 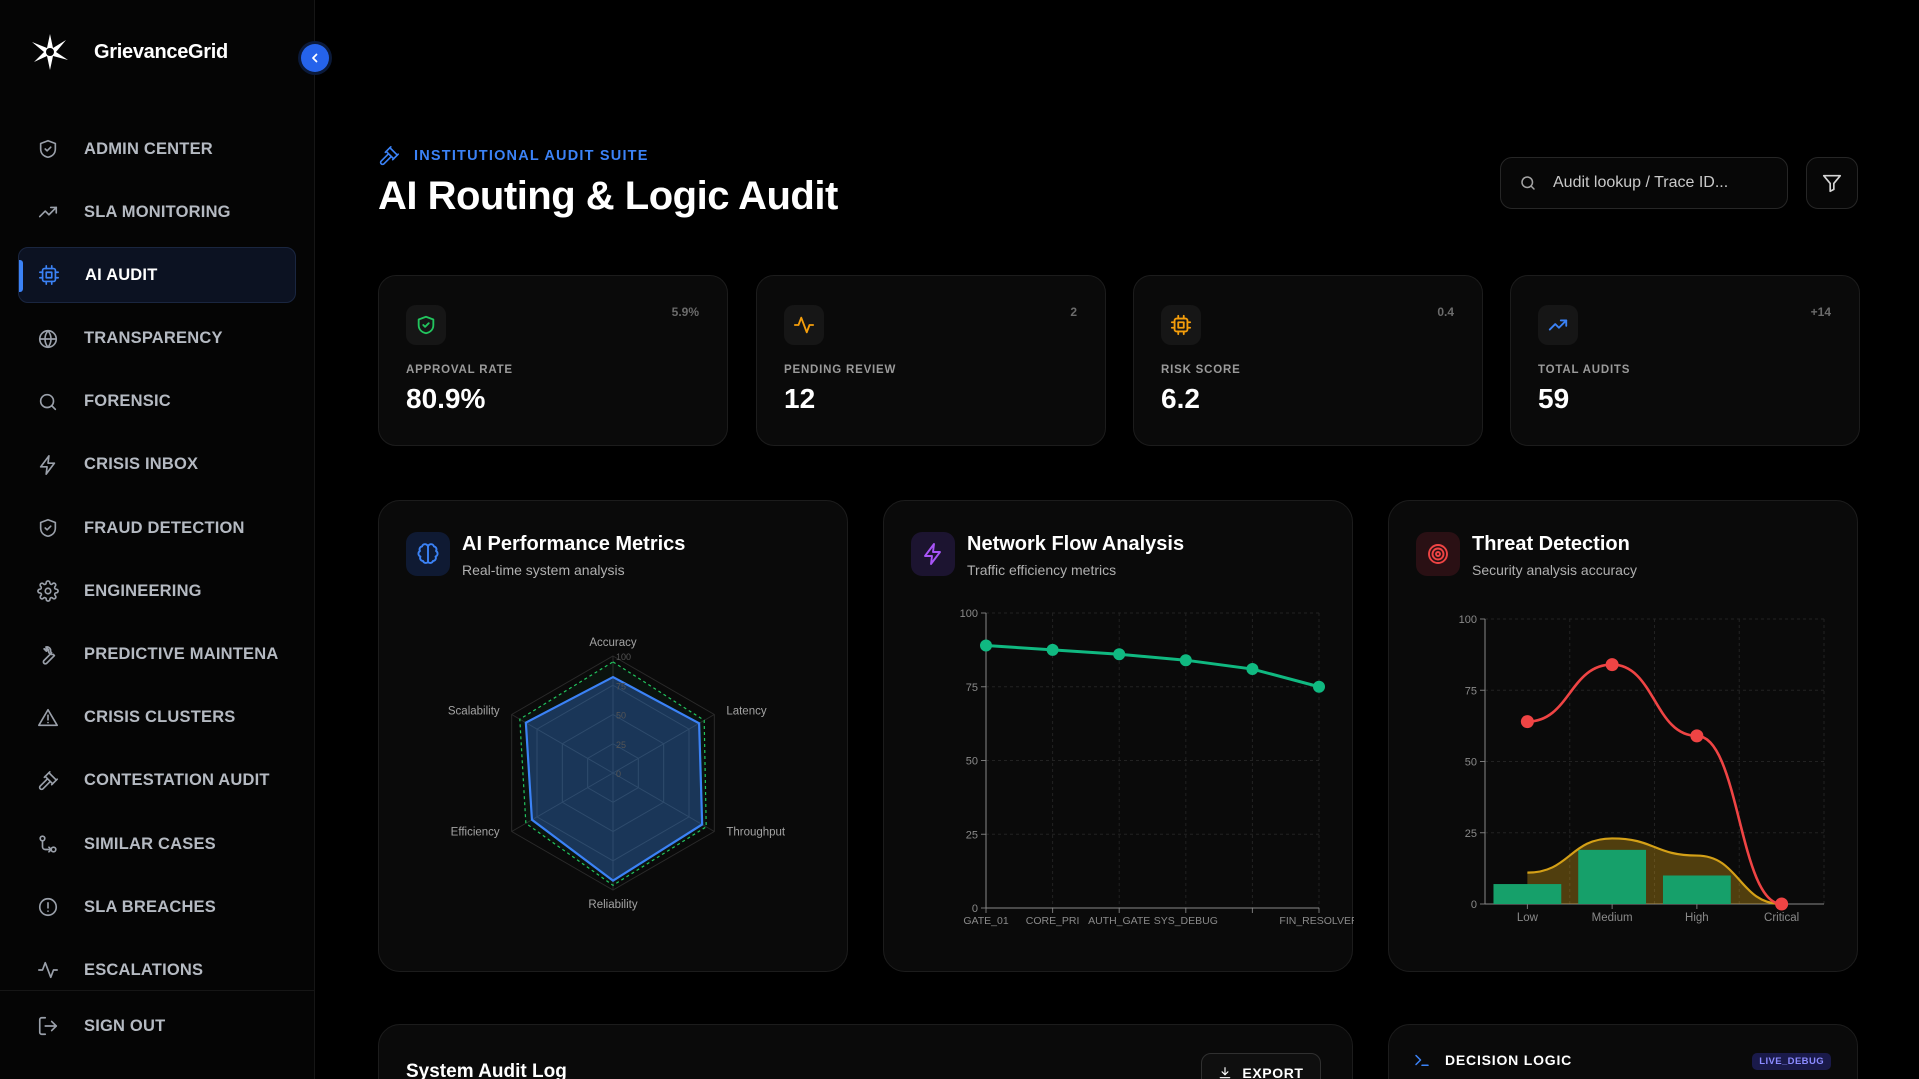 I want to click on panel-subtitle: Traffic efficiency metrics, so click(x=1042, y=570).